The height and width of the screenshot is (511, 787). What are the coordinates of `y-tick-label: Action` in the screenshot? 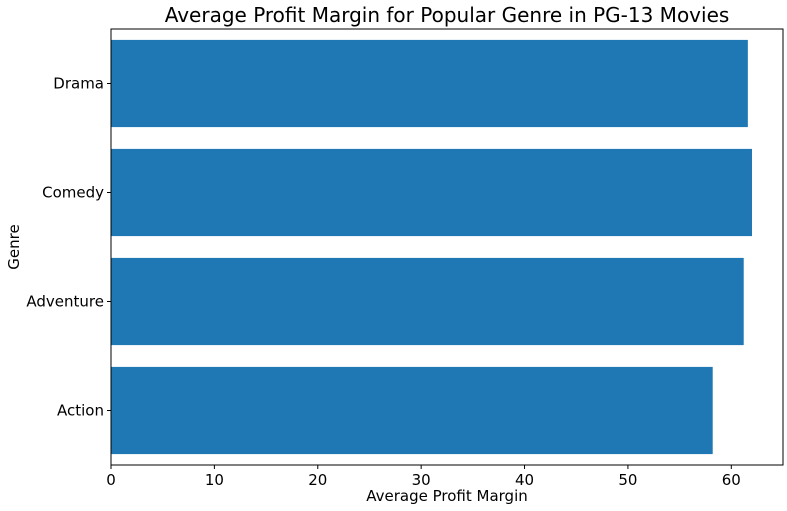 It's located at (80, 411).